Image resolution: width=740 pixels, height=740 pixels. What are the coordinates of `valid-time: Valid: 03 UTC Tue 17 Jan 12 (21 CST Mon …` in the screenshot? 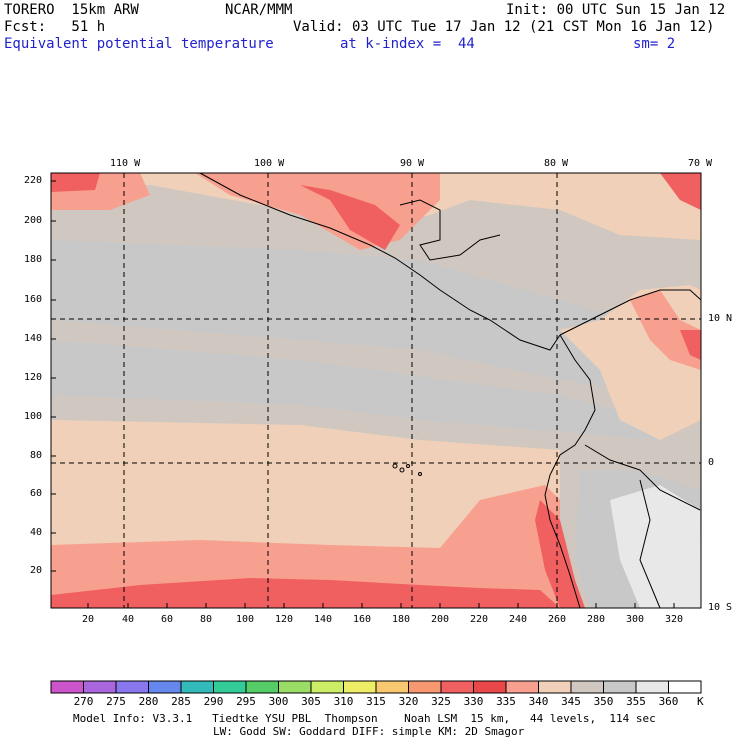 It's located at (504, 27).